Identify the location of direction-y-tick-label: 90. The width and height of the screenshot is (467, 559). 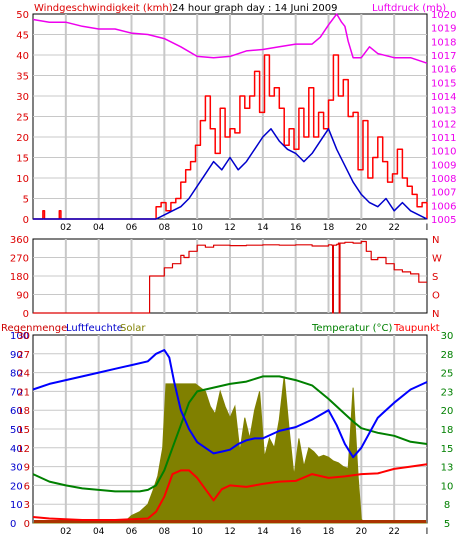
(22, 296).